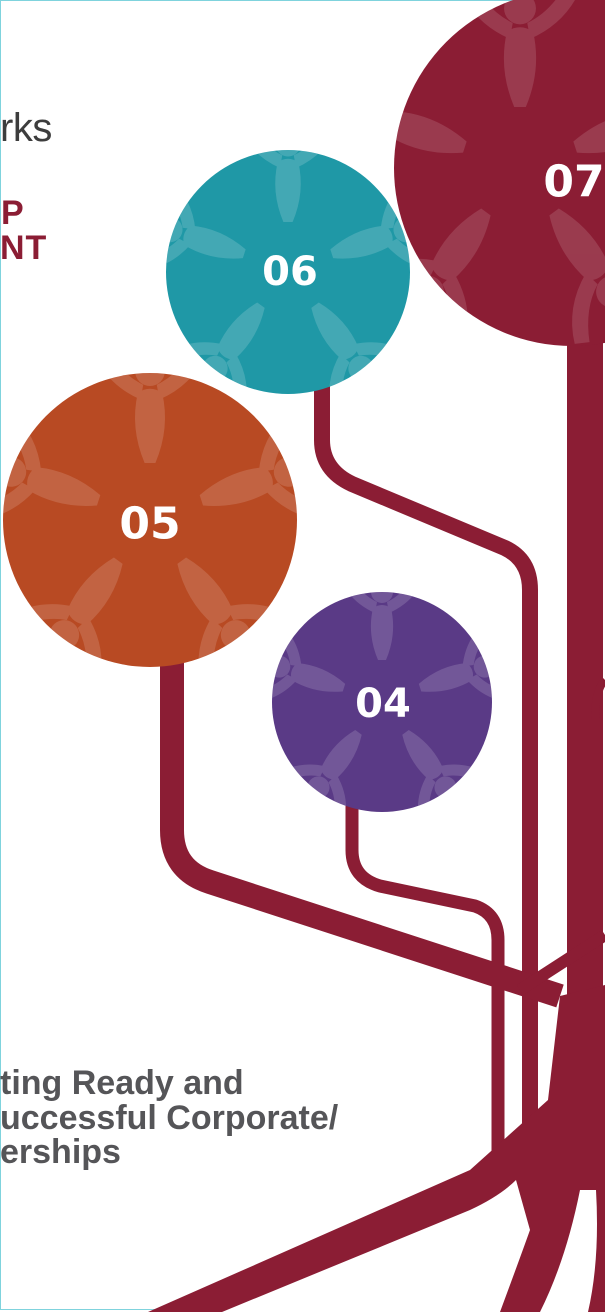 The width and height of the screenshot is (605, 1312). What do you see at coordinates (560, 962) in the screenshot?
I see `branch-cross` at bounding box center [560, 962].